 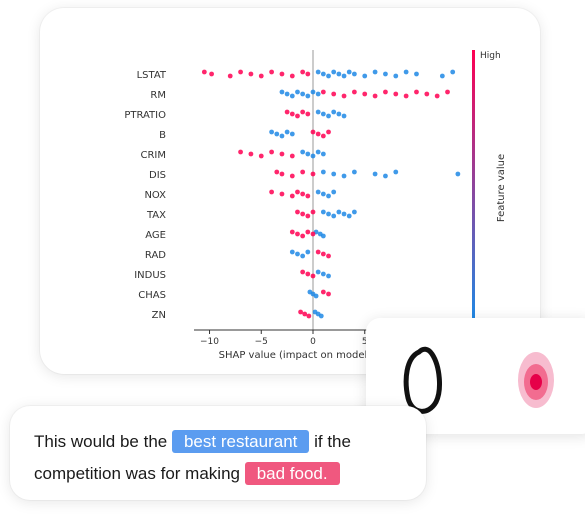 What do you see at coordinates (473, 185) in the screenshot?
I see `colorbar` at bounding box center [473, 185].